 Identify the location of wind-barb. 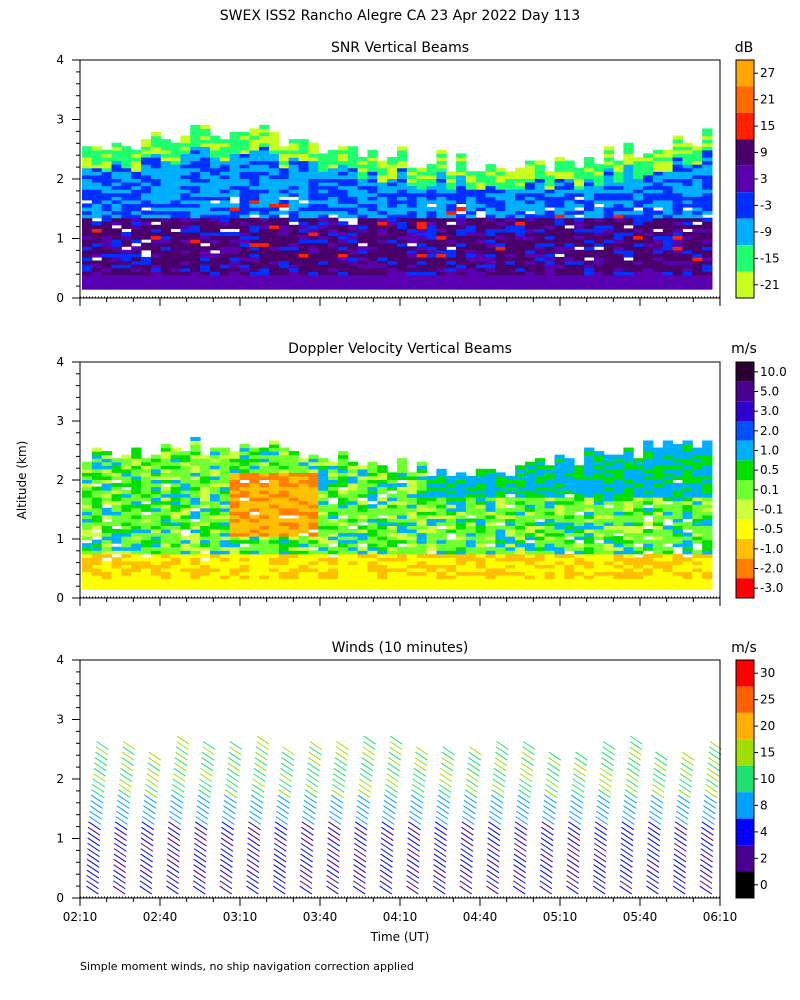
(125, 788).